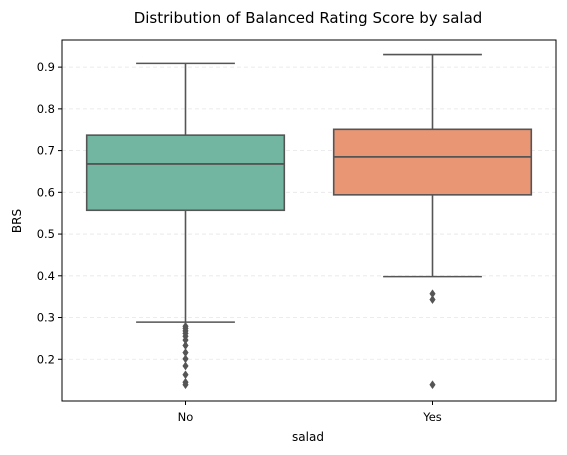 Image resolution: width=567 pixels, height=455 pixels. I want to click on y-tick-label: 0.2, so click(46, 359).